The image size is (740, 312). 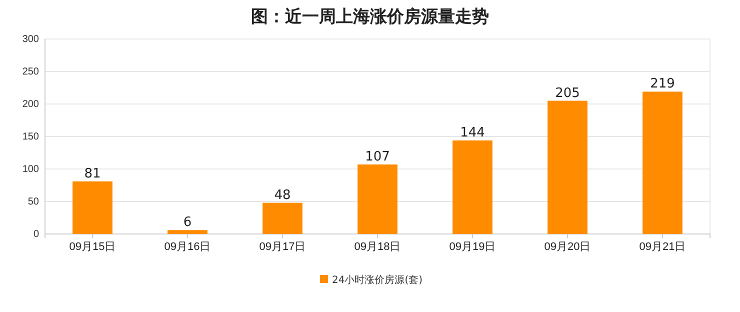 What do you see at coordinates (36, 234) in the screenshot?
I see `y-tick-label: 0` at bounding box center [36, 234].